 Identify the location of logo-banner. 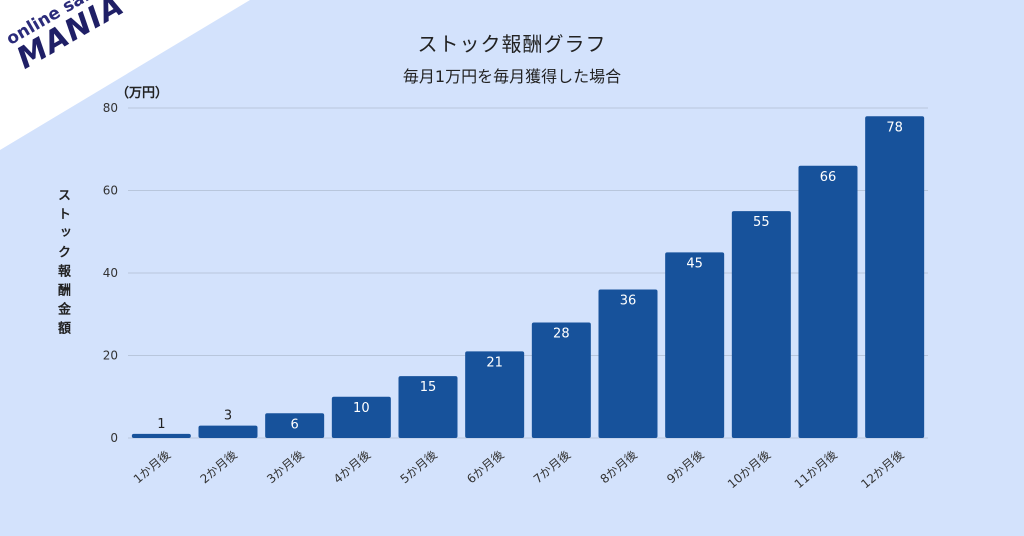
(125, 75).